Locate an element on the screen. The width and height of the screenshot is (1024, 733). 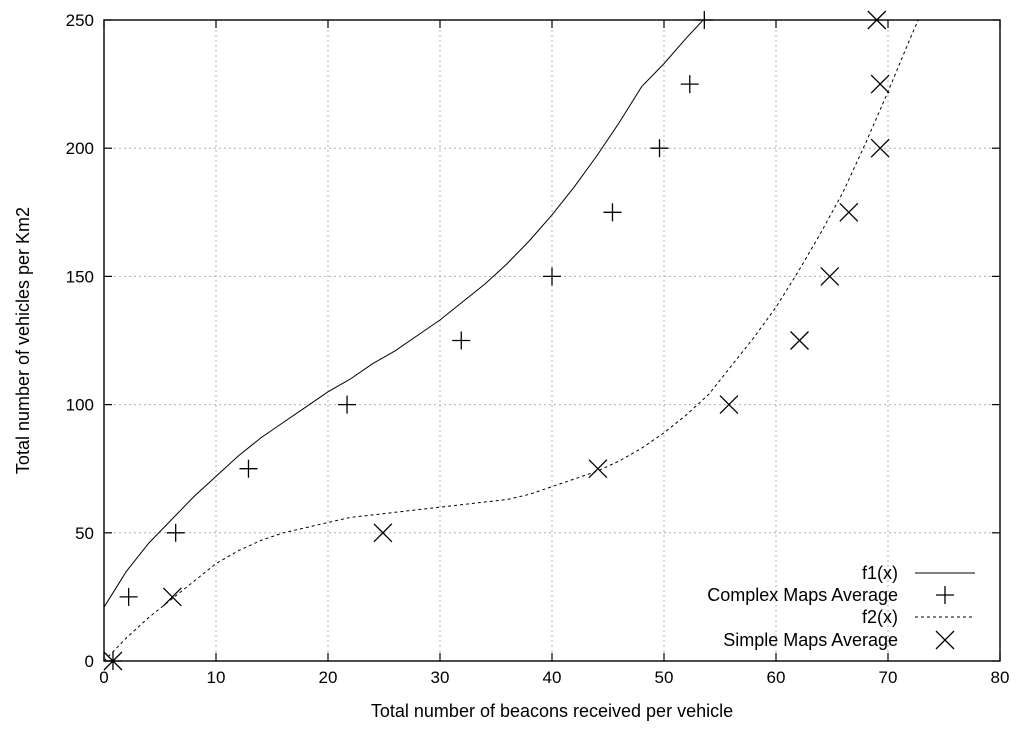
x-tick-label: 80 is located at coordinates (1000, 677).